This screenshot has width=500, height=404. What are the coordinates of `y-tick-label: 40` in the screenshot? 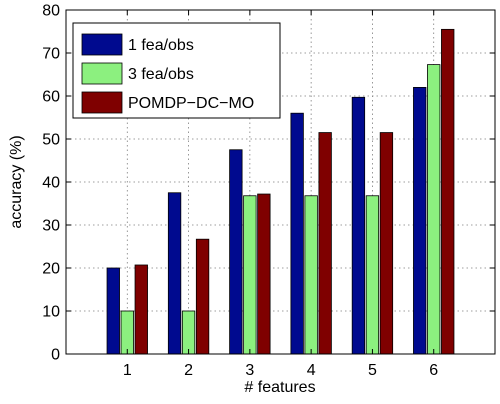 It's located at (51, 183).